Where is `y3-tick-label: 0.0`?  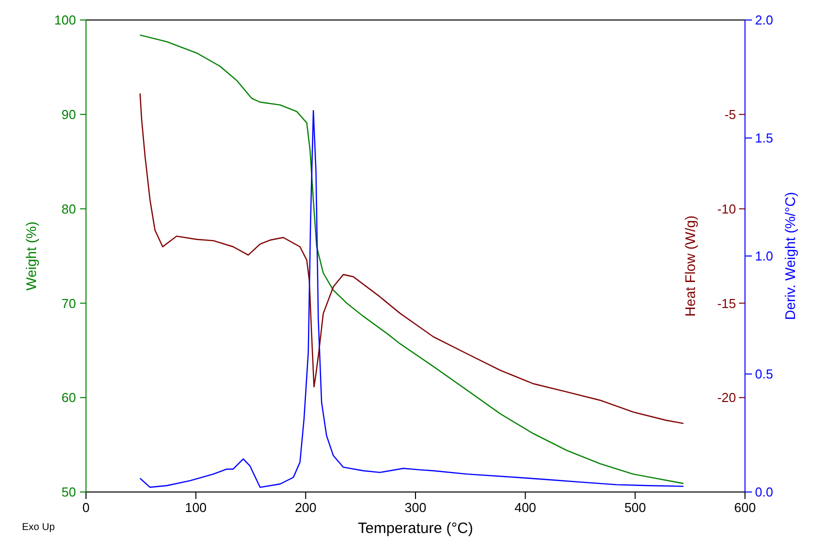 y3-tick-label: 0.0 is located at coordinates (764, 492).